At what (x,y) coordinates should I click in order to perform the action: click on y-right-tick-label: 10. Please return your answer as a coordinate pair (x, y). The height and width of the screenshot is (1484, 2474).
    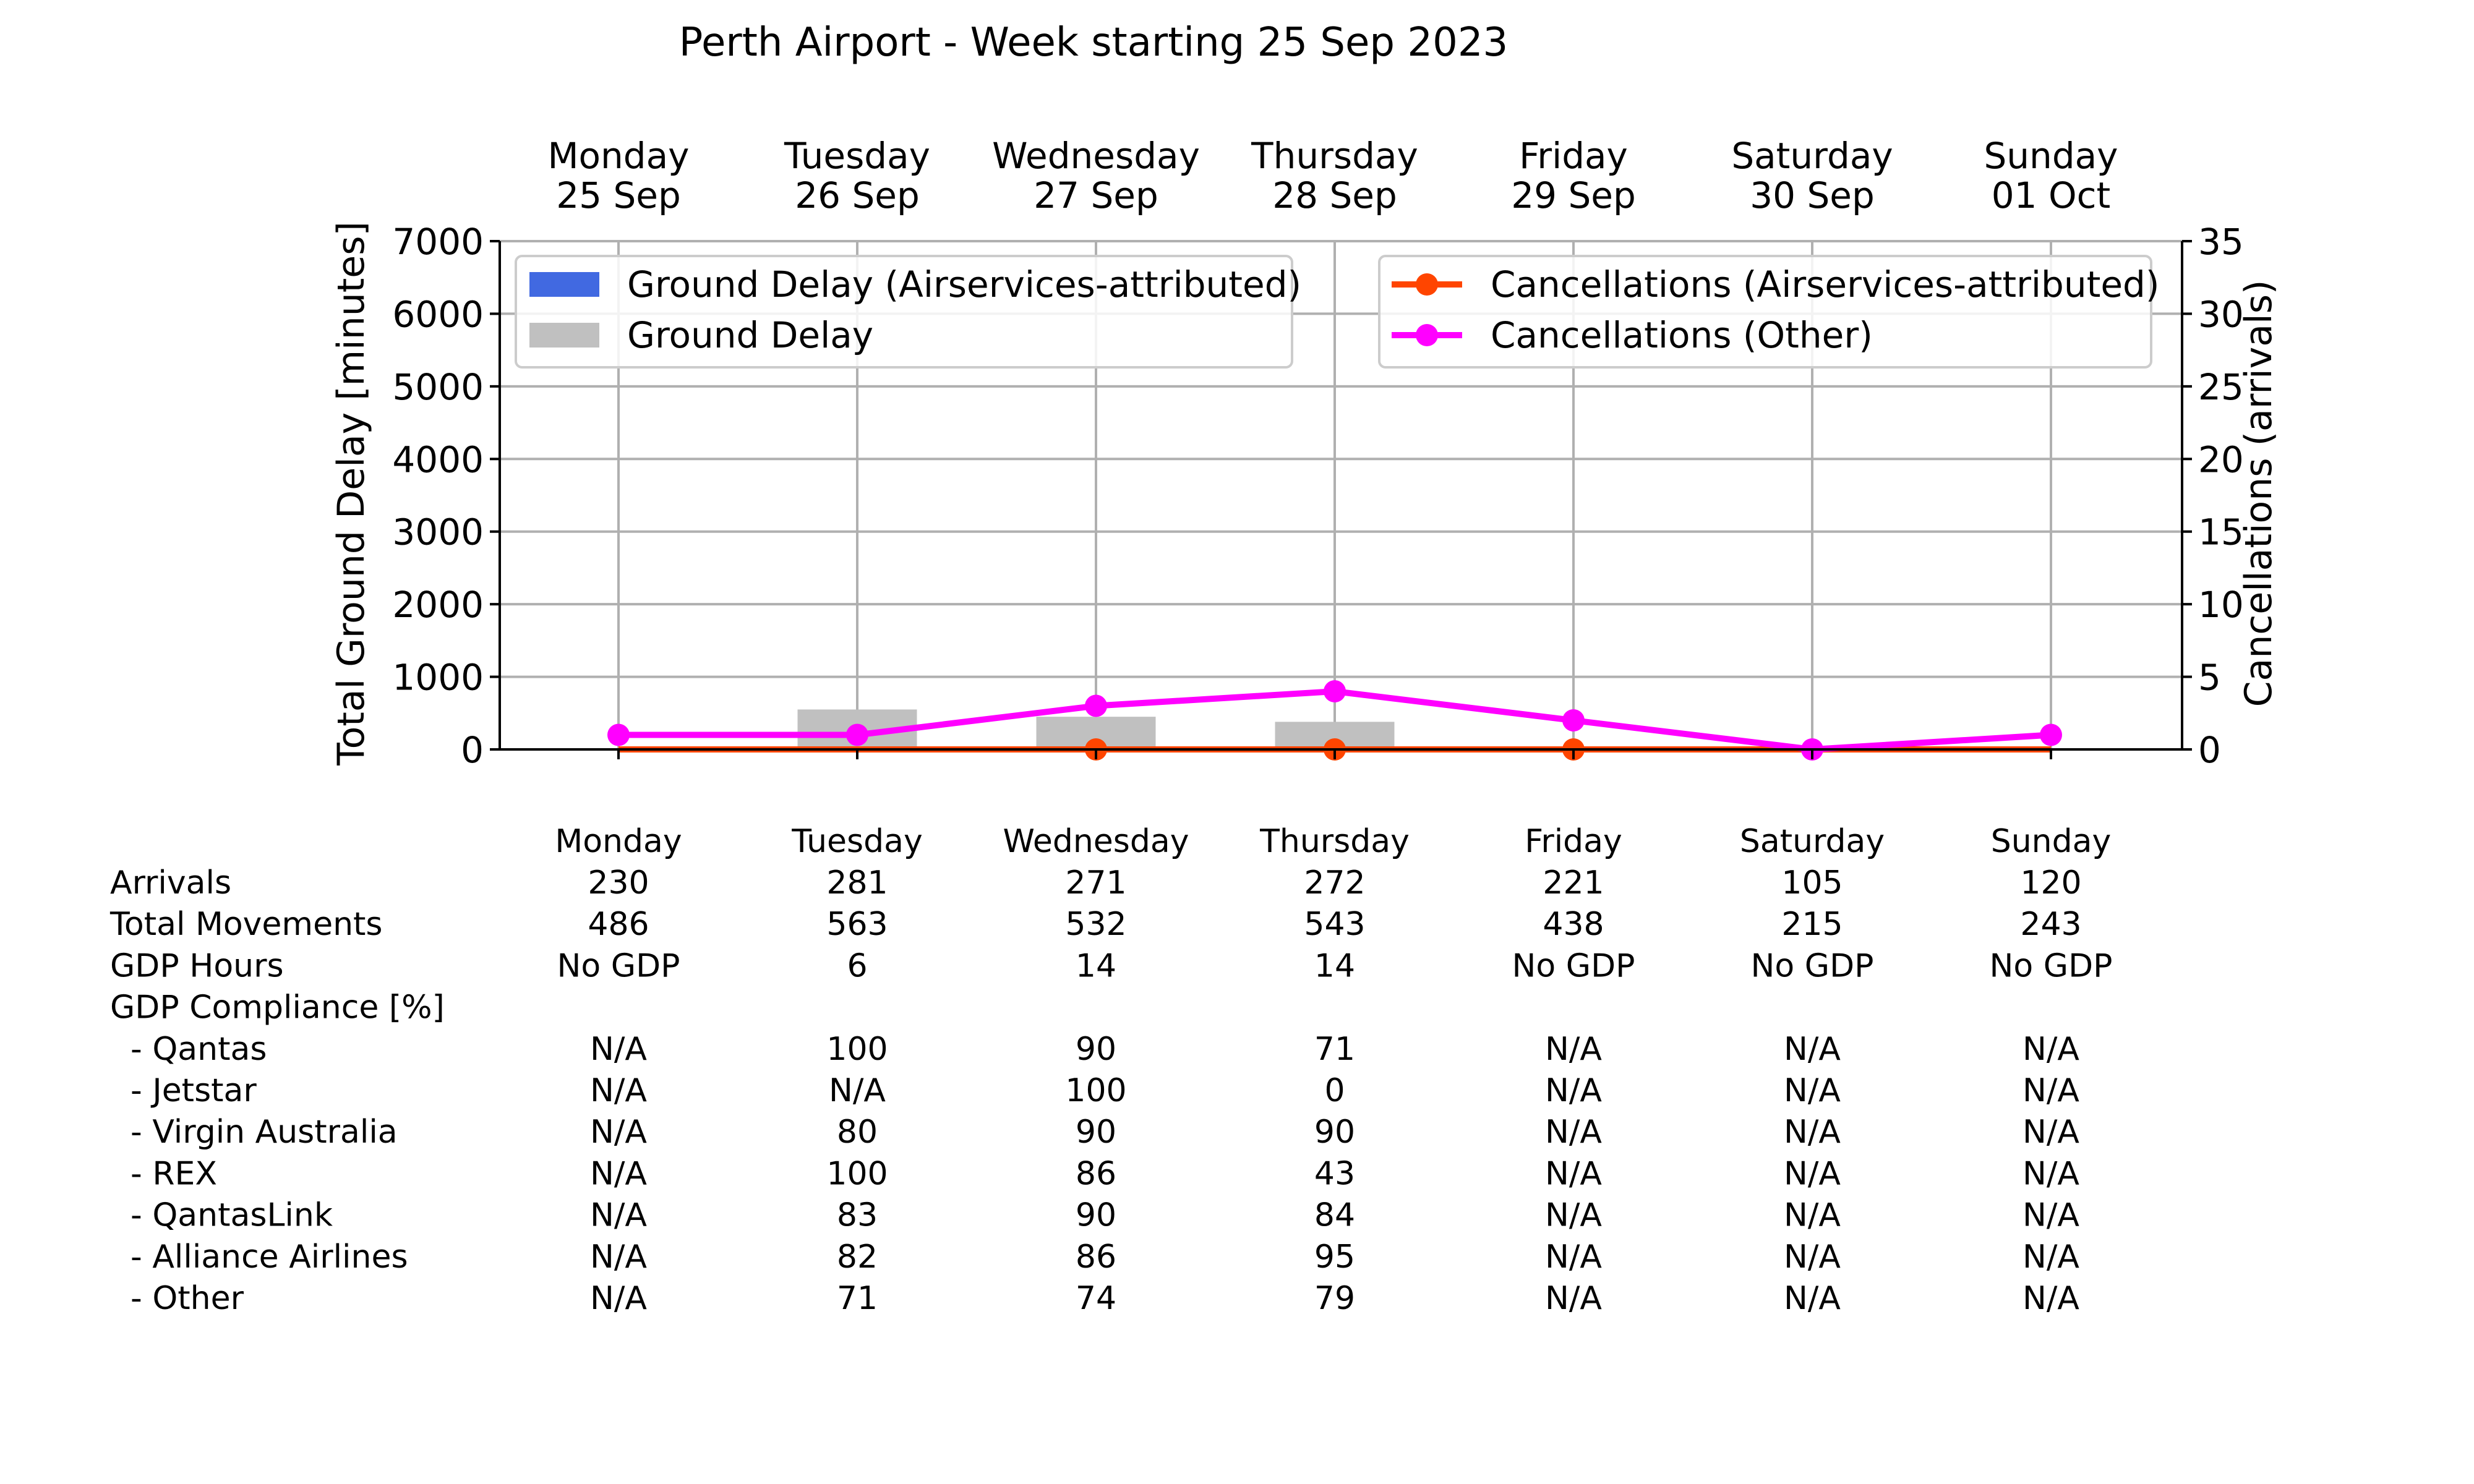
    Looking at the image, I should click on (2221, 605).